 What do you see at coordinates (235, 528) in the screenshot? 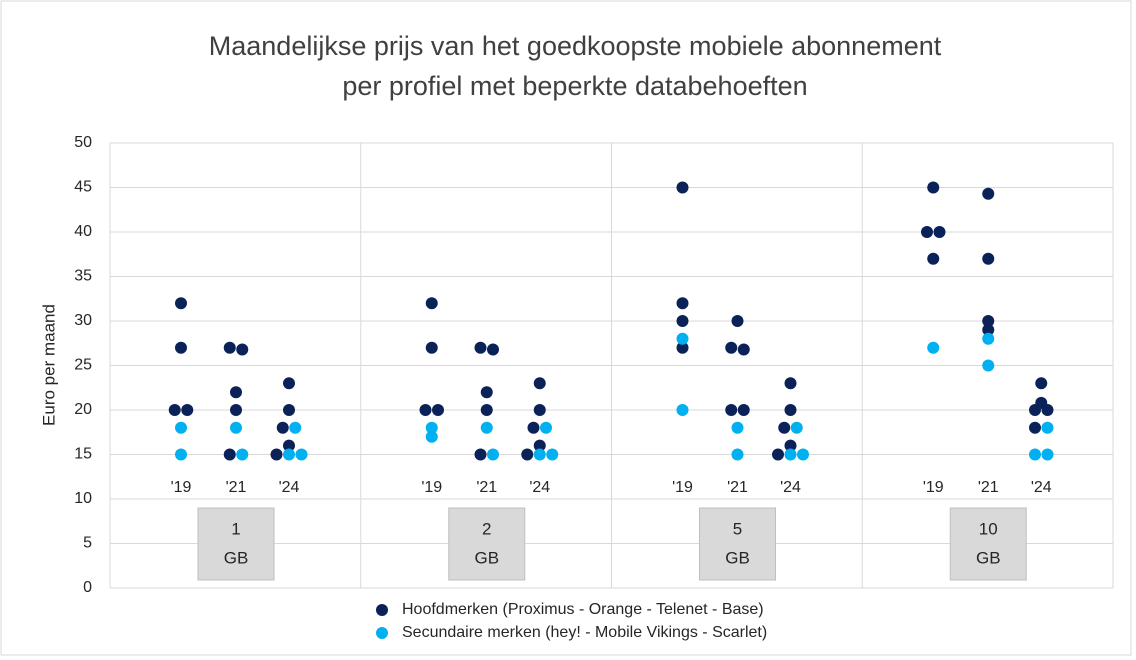
I see `group-label: 1` at bounding box center [235, 528].